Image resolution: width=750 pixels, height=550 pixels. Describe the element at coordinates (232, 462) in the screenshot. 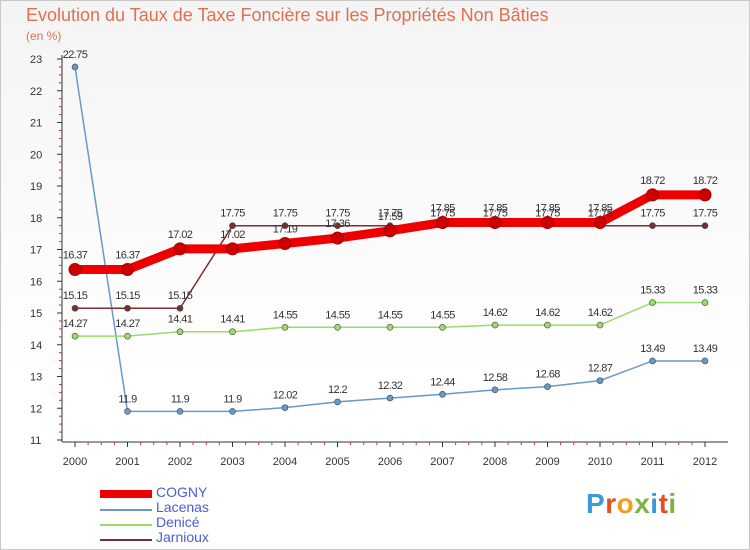

I see `x-tick-label: 2003` at that location.